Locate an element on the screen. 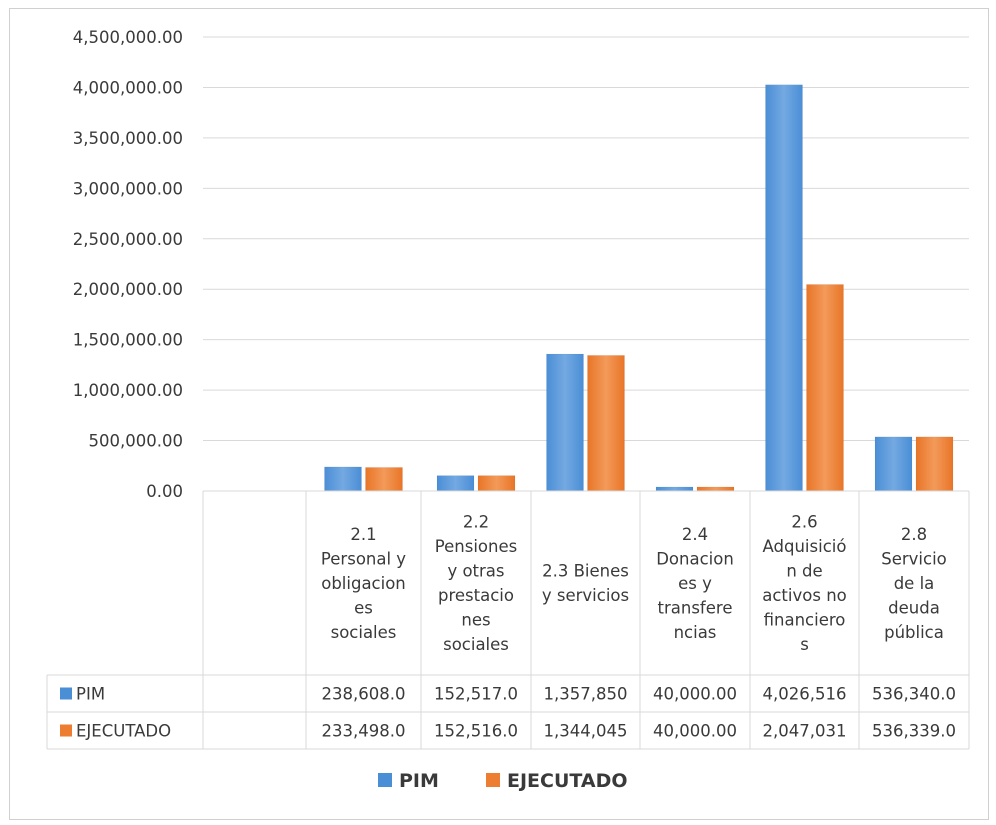  category-label: prestacio is located at coordinates (476, 595).